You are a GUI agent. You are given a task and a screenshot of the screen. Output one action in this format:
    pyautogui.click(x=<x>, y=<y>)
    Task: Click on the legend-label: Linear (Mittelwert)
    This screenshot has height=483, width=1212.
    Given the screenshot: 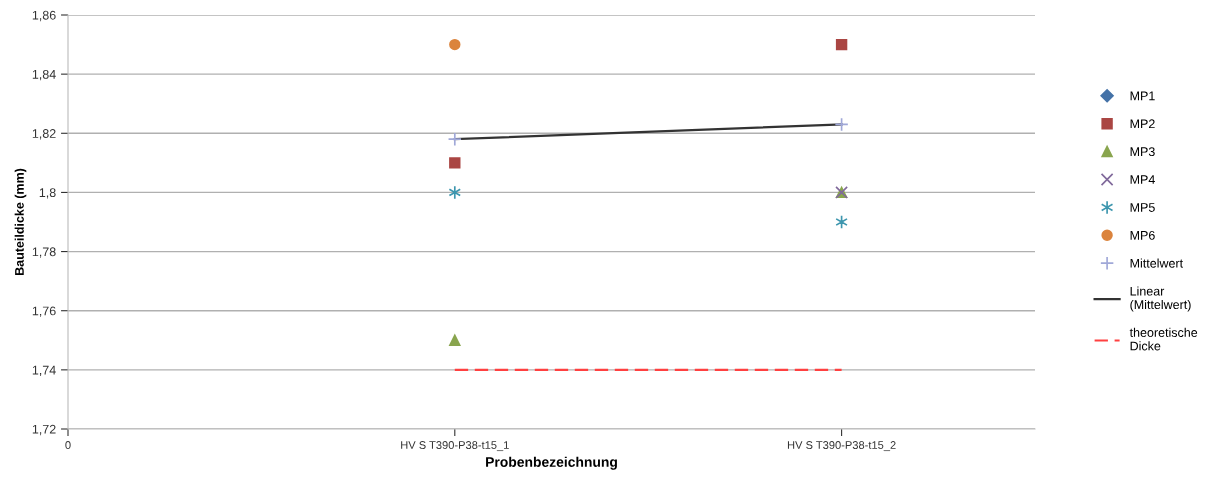 What is the action you would take?
    pyautogui.click(x=1160, y=299)
    